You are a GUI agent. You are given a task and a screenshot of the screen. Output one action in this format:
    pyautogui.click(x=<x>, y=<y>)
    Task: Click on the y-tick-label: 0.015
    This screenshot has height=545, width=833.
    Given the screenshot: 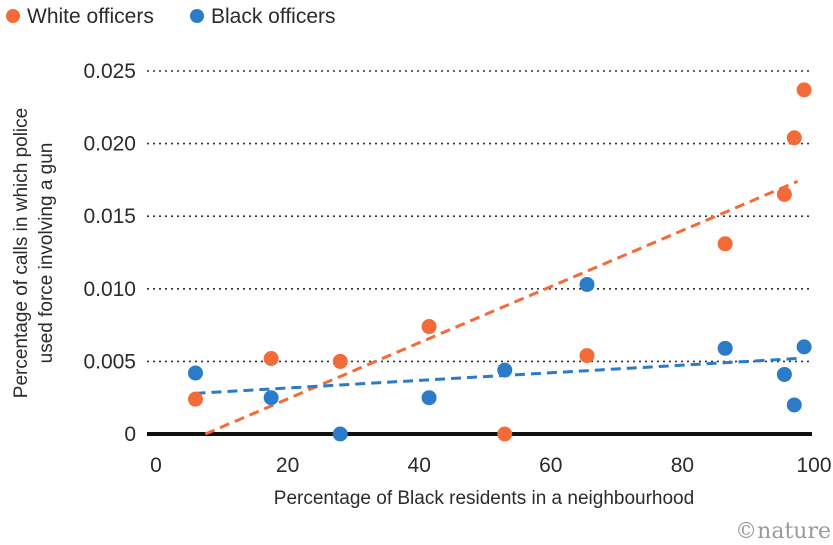 What is the action you would take?
    pyautogui.click(x=109, y=216)
    